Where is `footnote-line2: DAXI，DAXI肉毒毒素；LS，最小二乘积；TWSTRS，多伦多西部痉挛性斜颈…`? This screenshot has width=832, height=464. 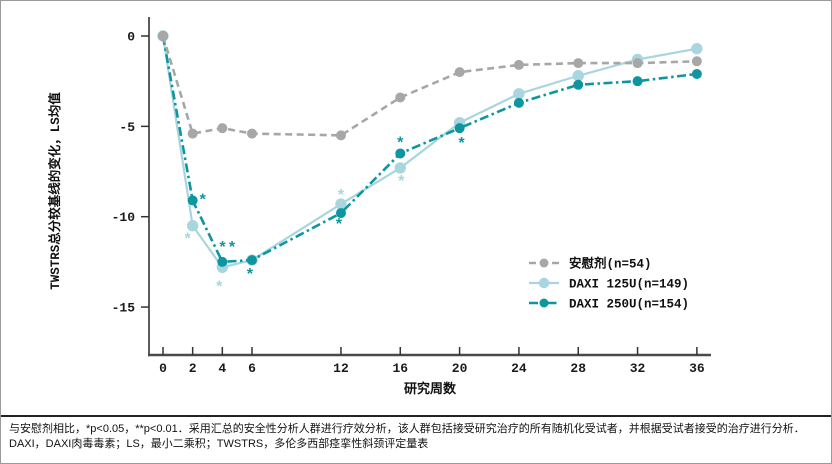
footnote-line2: DAXI，DAXI肉毒毒素；LS，最小二乘积；TWSTRS，多伦多西部痉挛性斜颈… is located at coordinates (219, 444).